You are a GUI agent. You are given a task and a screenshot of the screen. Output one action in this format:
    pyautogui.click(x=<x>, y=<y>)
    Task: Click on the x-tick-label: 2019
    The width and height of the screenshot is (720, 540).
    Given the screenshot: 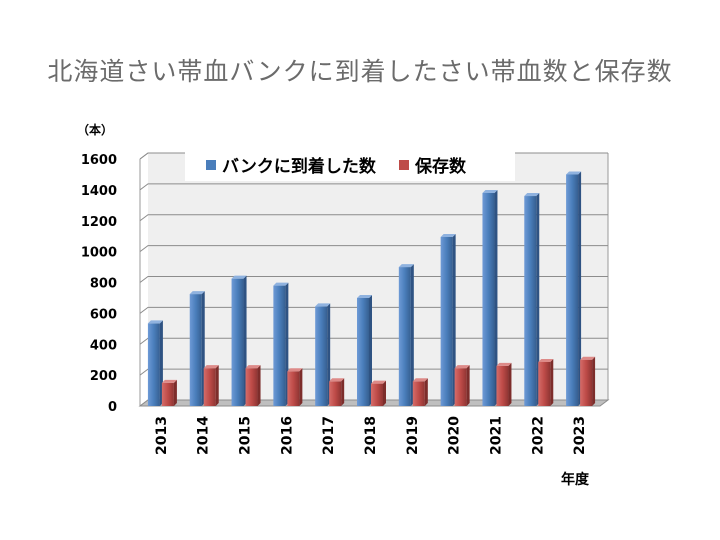 What is the action you would take?
    pyautogui.click(x=413, y=435)
    